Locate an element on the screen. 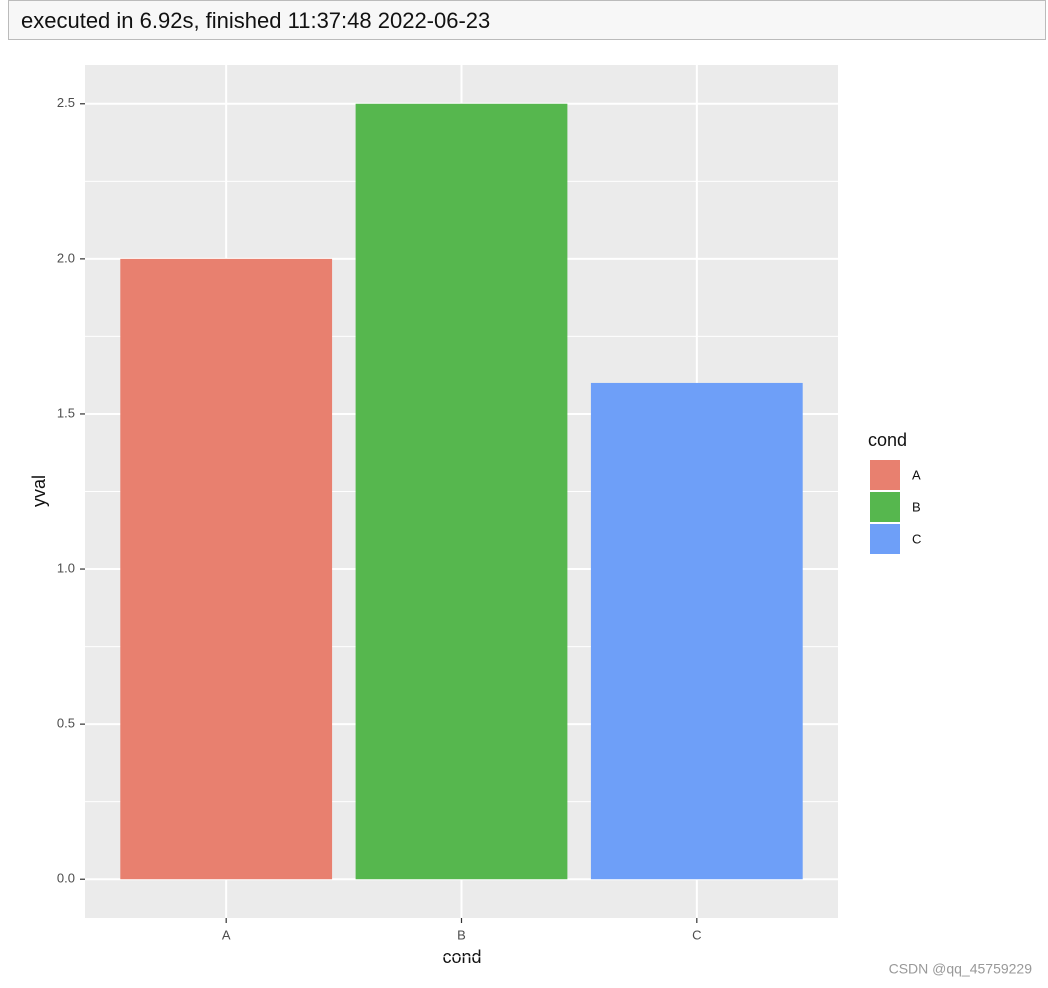  x-tick-label: A is located at coordinates (226, 934).